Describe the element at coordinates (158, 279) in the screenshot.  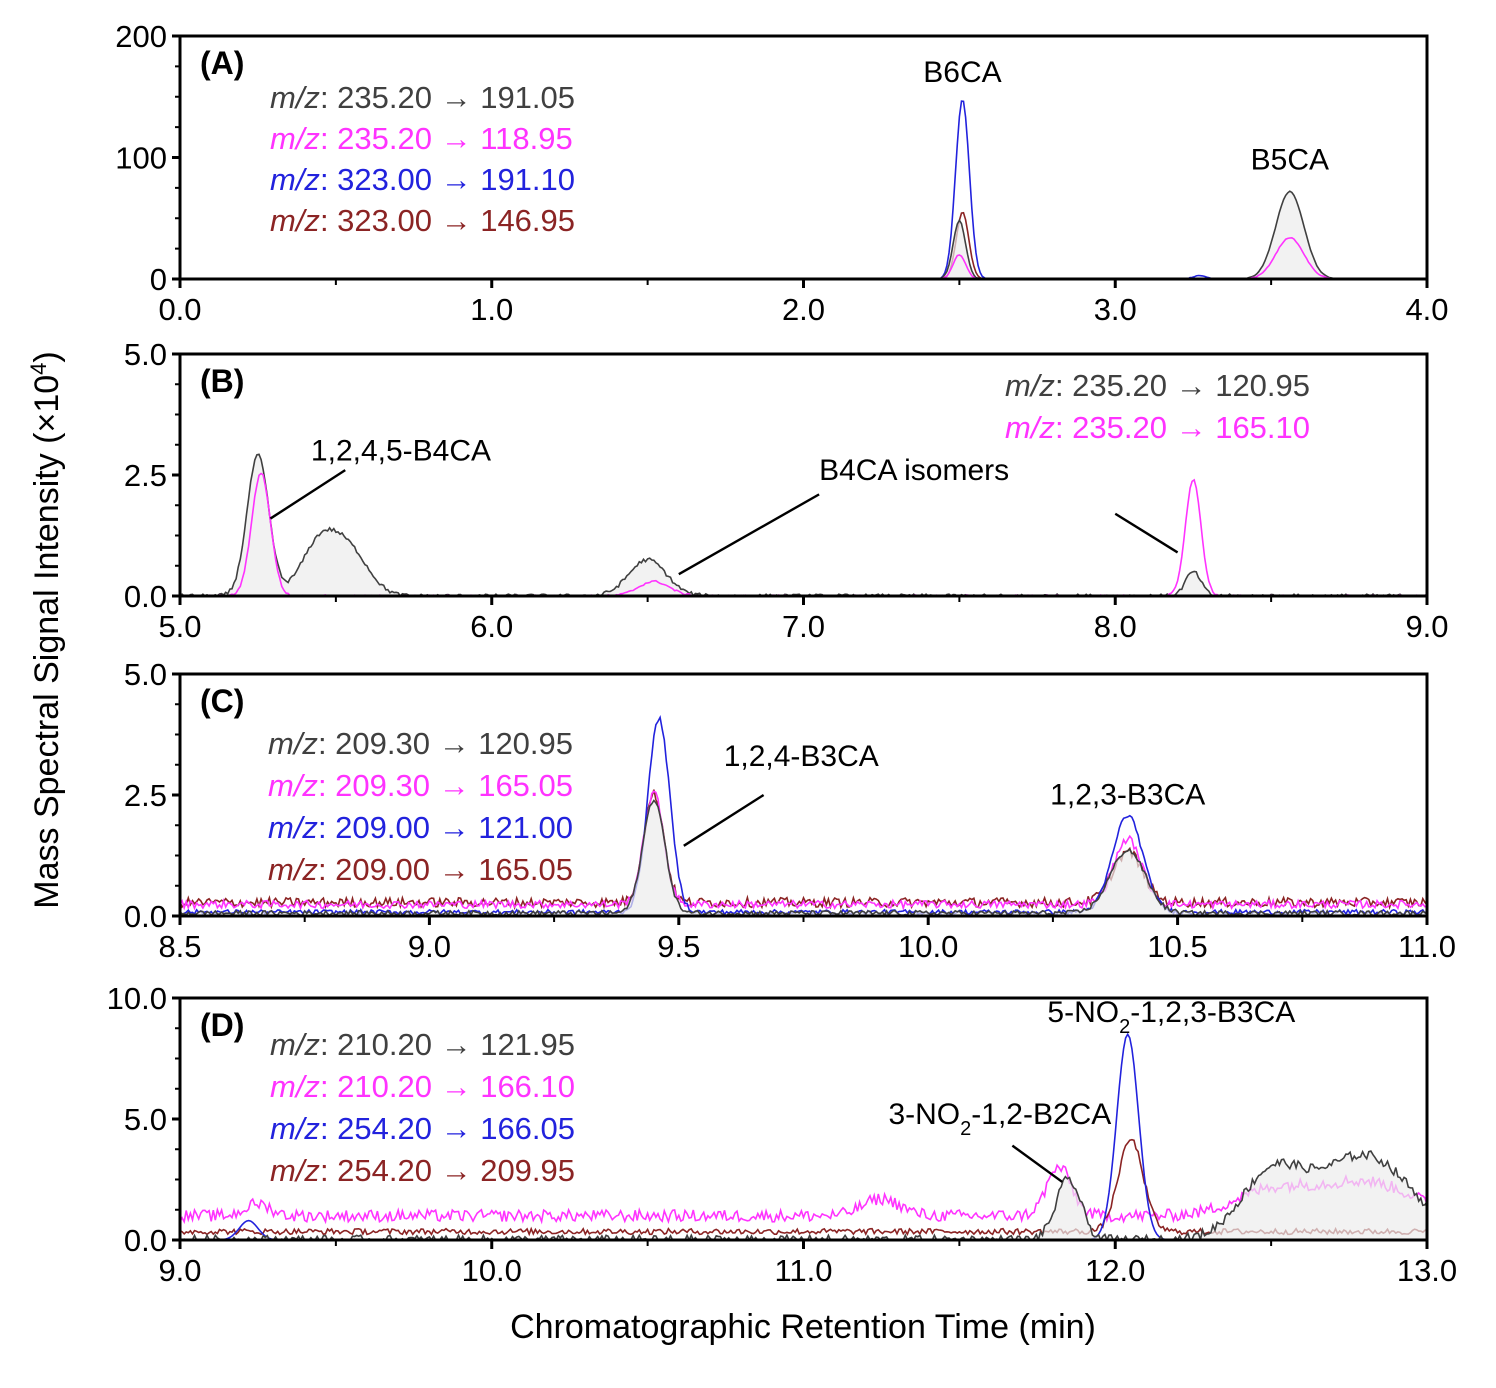
I see `y-tick-label: 0` at that location.